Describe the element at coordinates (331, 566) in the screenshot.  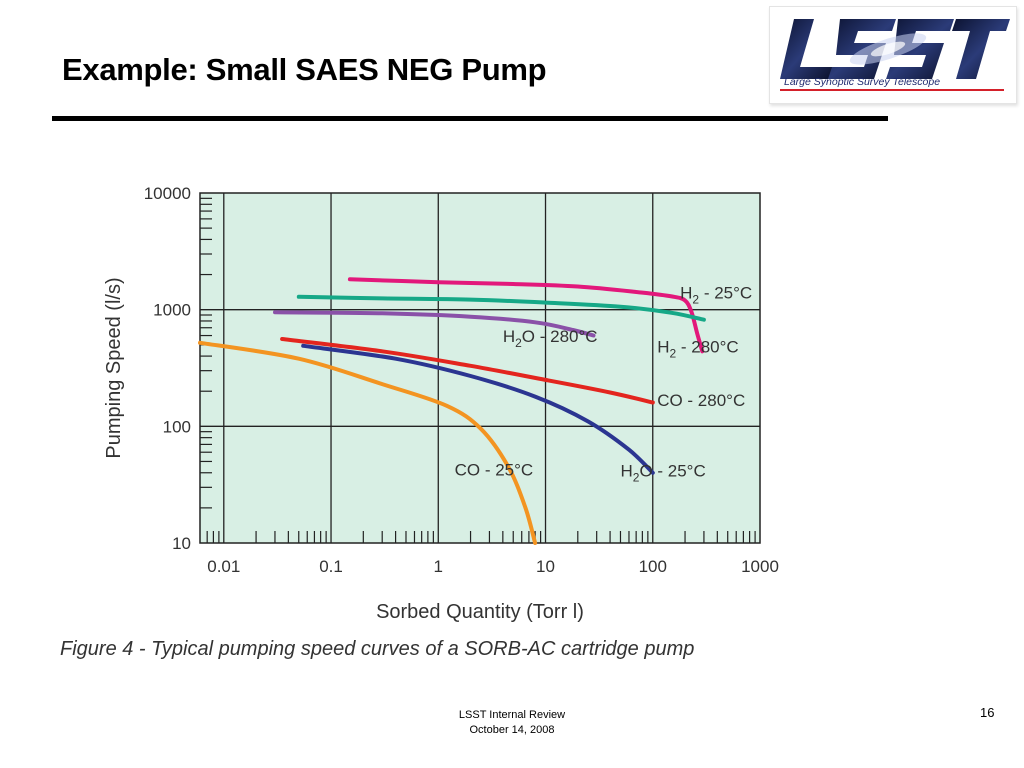
I see `x-tick-label: 0.1` at that location.